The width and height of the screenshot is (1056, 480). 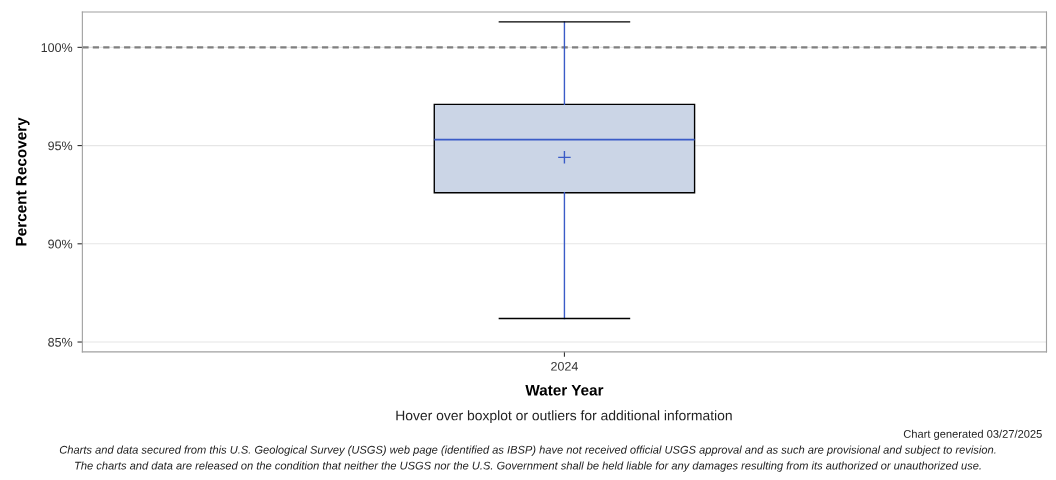 What do you see at coordinates (57, 48) in the screenshot?
I see `y-tick-label: 100%` at bounding box center [57, 48].